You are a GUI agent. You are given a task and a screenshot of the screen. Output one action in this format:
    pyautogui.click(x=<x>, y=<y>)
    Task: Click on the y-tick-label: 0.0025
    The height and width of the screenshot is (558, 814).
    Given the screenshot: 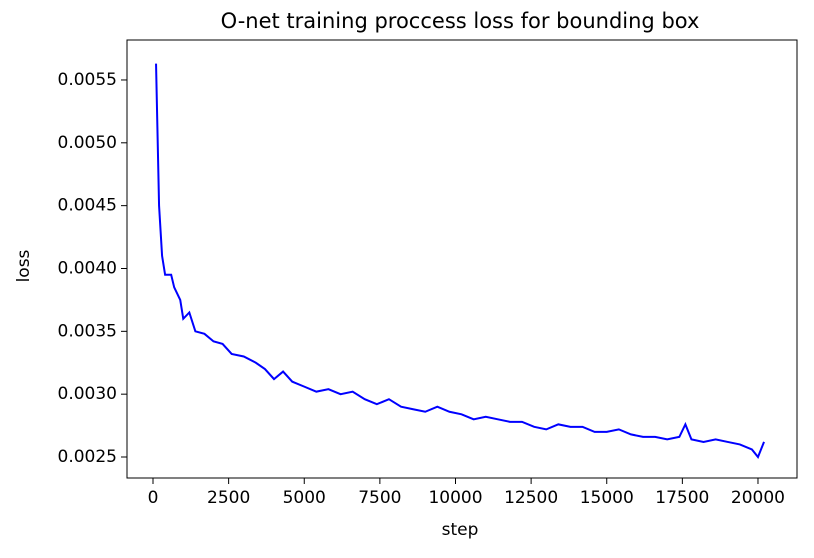 What is the action you would take?
    pyautogui.click(x=87, y=457)
    